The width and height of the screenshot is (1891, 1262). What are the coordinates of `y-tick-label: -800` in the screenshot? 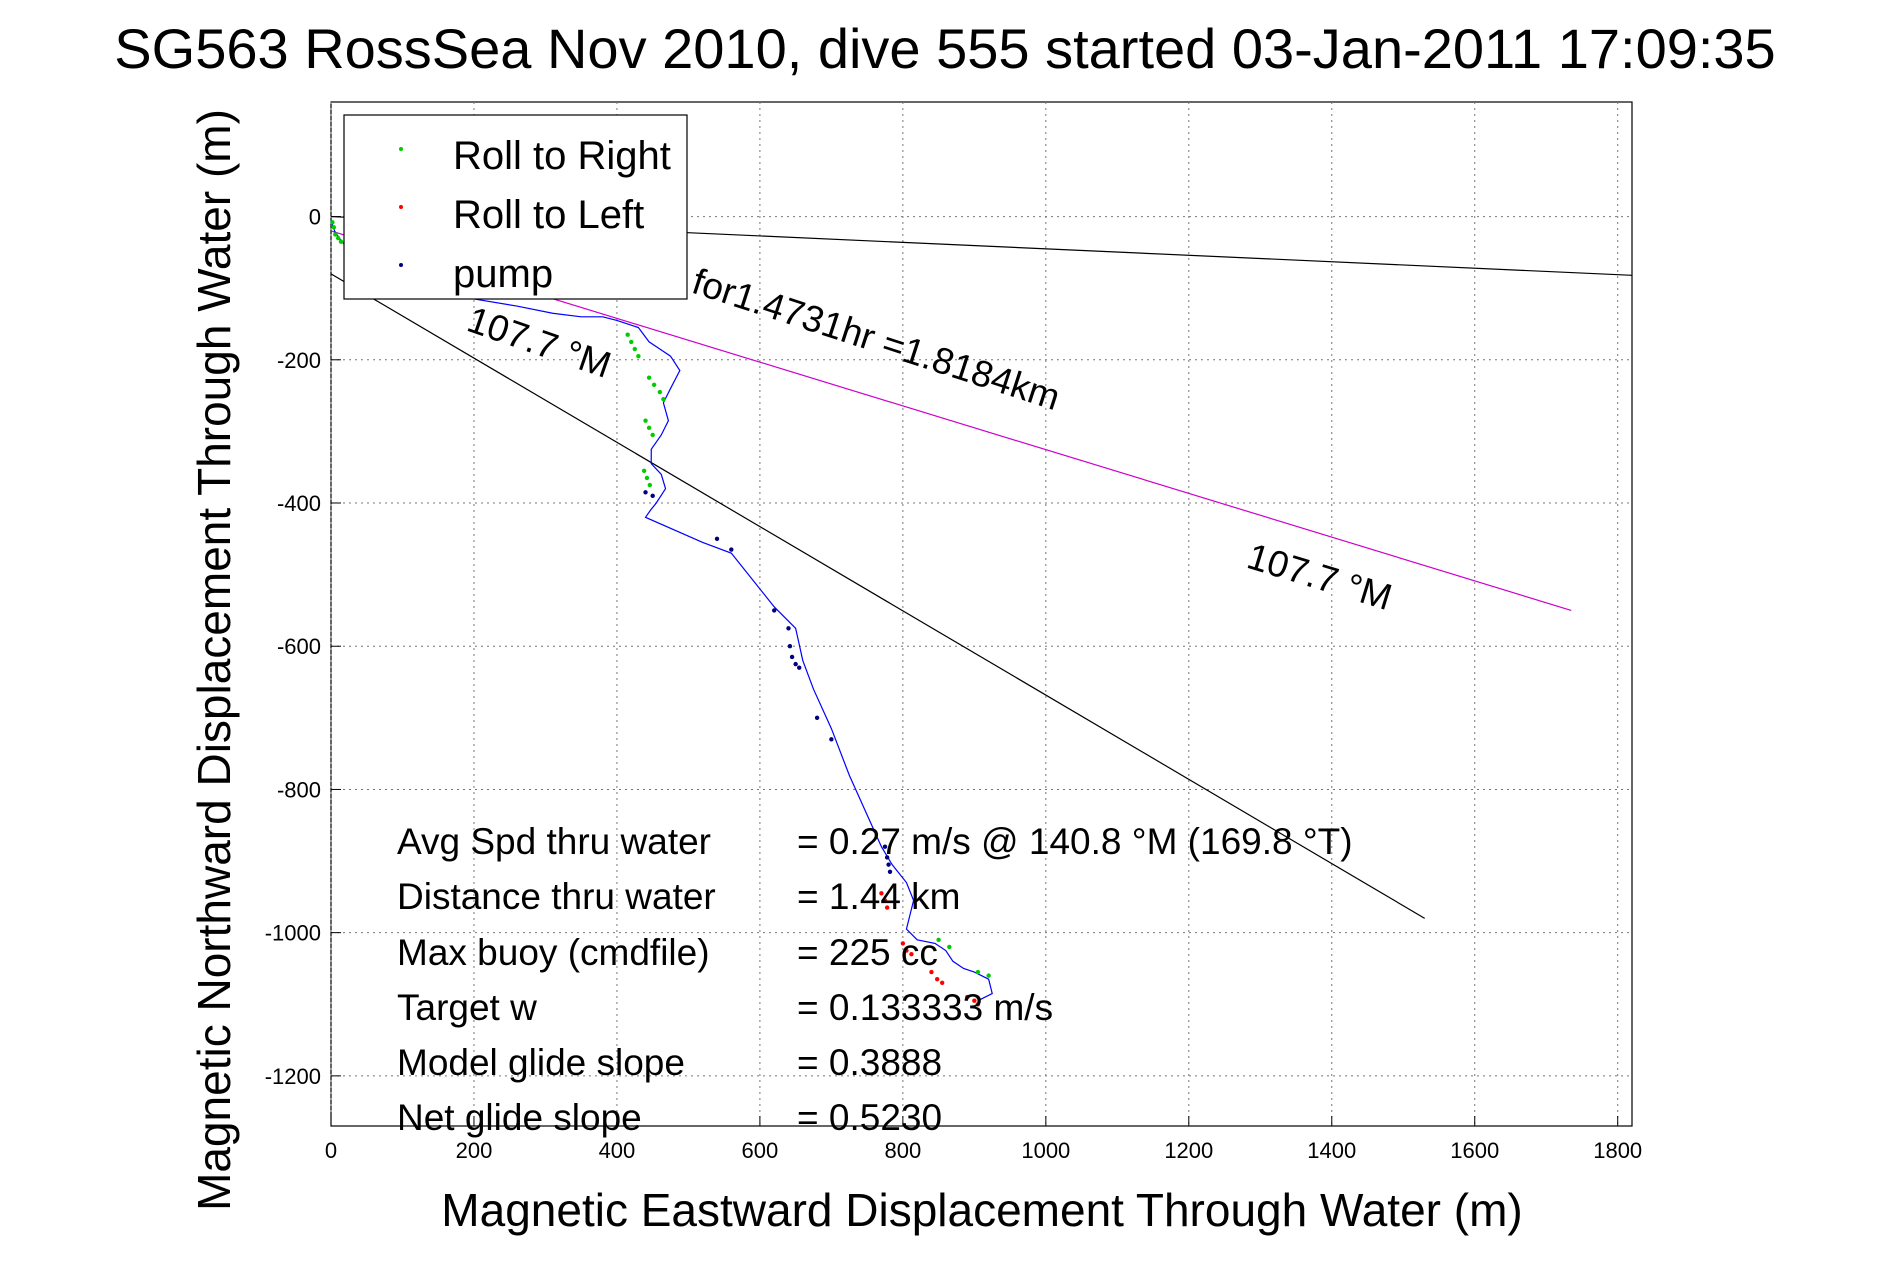 It's located at (299, 789).